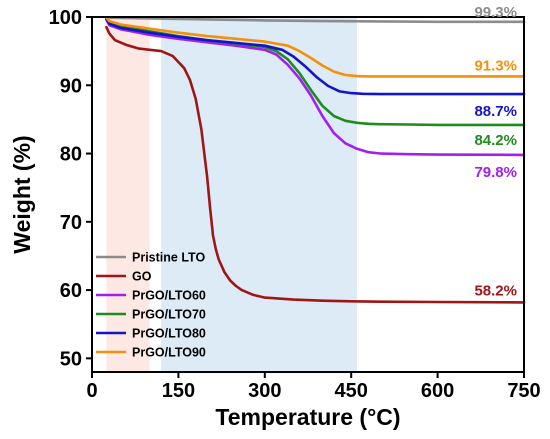 The width and height of the screenshot is (550, 439). I want to click on legend-label-go: GO, so click(142, 277).